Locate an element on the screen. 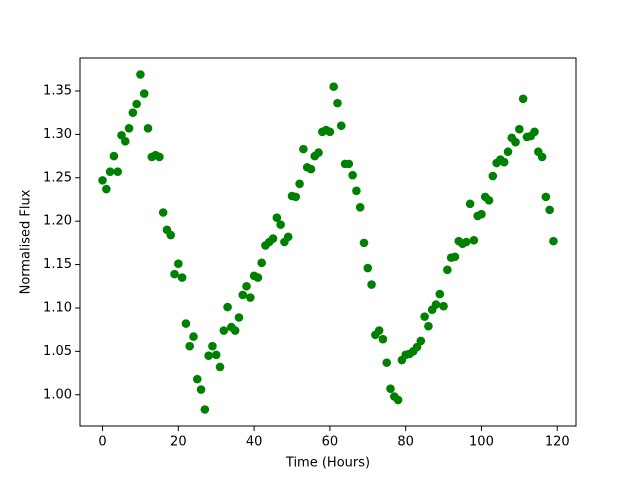 Image resolution: width=640 pixels, height=480 pixels. y-tick-label: 1.10 is located at coordinates (57, 307).